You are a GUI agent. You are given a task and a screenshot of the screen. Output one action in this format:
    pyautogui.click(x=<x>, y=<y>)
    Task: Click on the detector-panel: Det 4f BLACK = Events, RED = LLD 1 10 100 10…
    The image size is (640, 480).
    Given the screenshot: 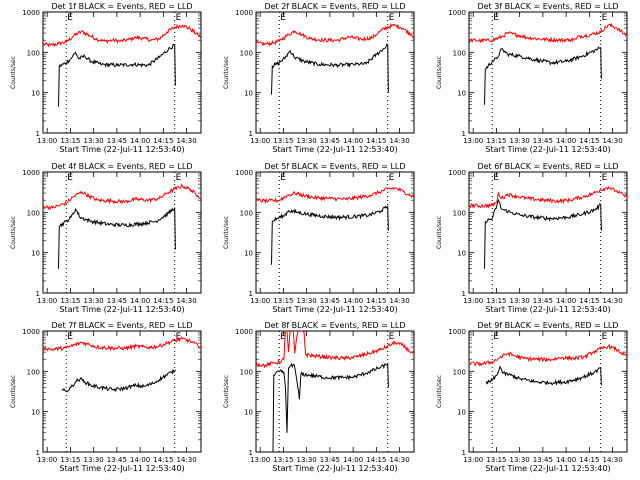 What is the action you would take?
    pyautogui.click(x=106, y=238)
    